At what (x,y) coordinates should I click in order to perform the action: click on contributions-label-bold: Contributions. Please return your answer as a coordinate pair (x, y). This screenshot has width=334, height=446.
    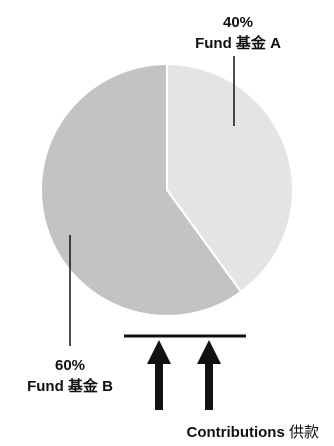
    Looking at the image, I should click on (236, 432).